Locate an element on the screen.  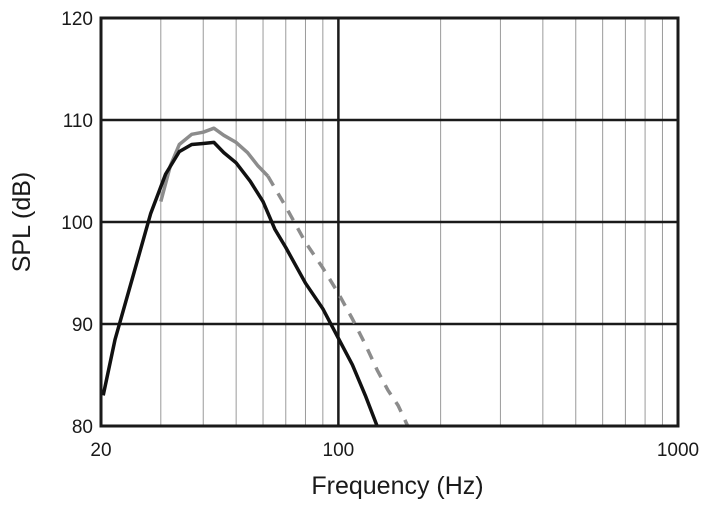
y-tick-label: 80 is located at coordinates (82, 427).